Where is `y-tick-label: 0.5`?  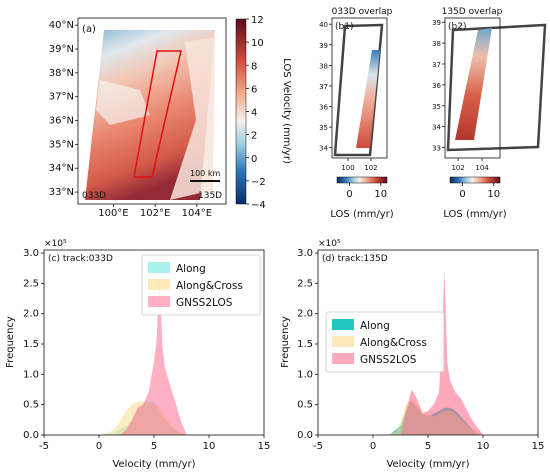 y-tick-label: 0.5 is located at coordinates (31, 405).